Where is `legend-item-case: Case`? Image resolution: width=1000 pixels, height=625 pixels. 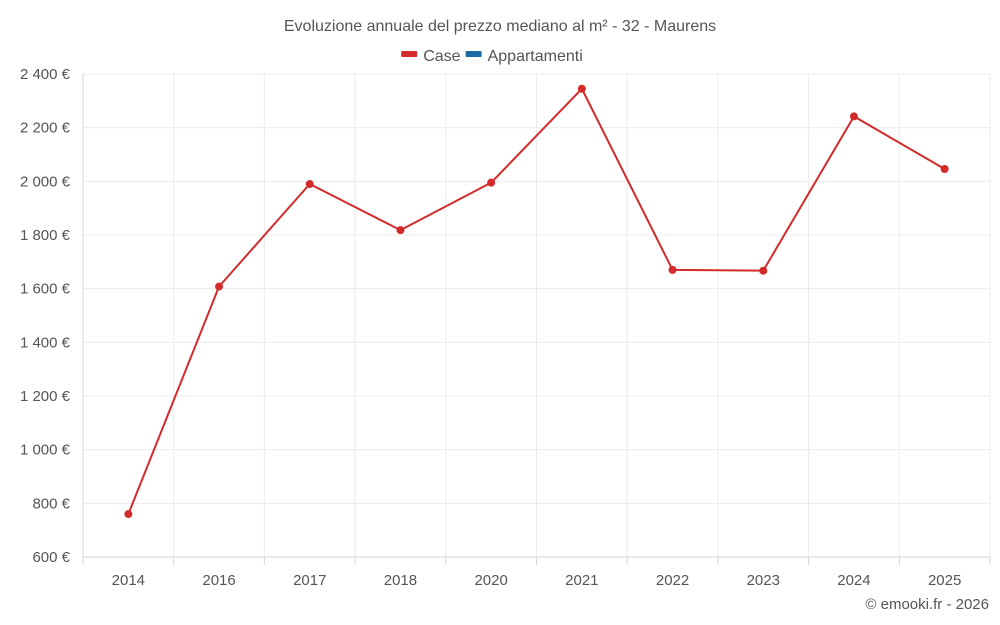 legend-item-case: Case is located at coordinates (431, 56).